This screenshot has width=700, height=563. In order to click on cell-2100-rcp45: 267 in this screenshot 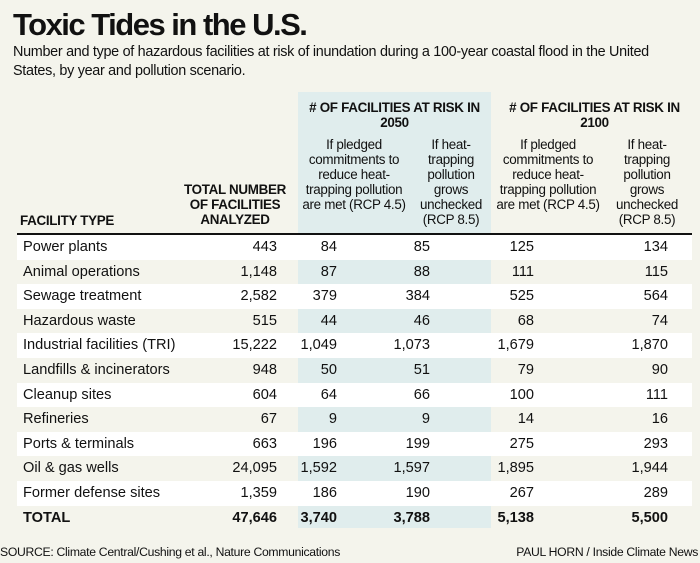, I will do `click(521, 492)`.